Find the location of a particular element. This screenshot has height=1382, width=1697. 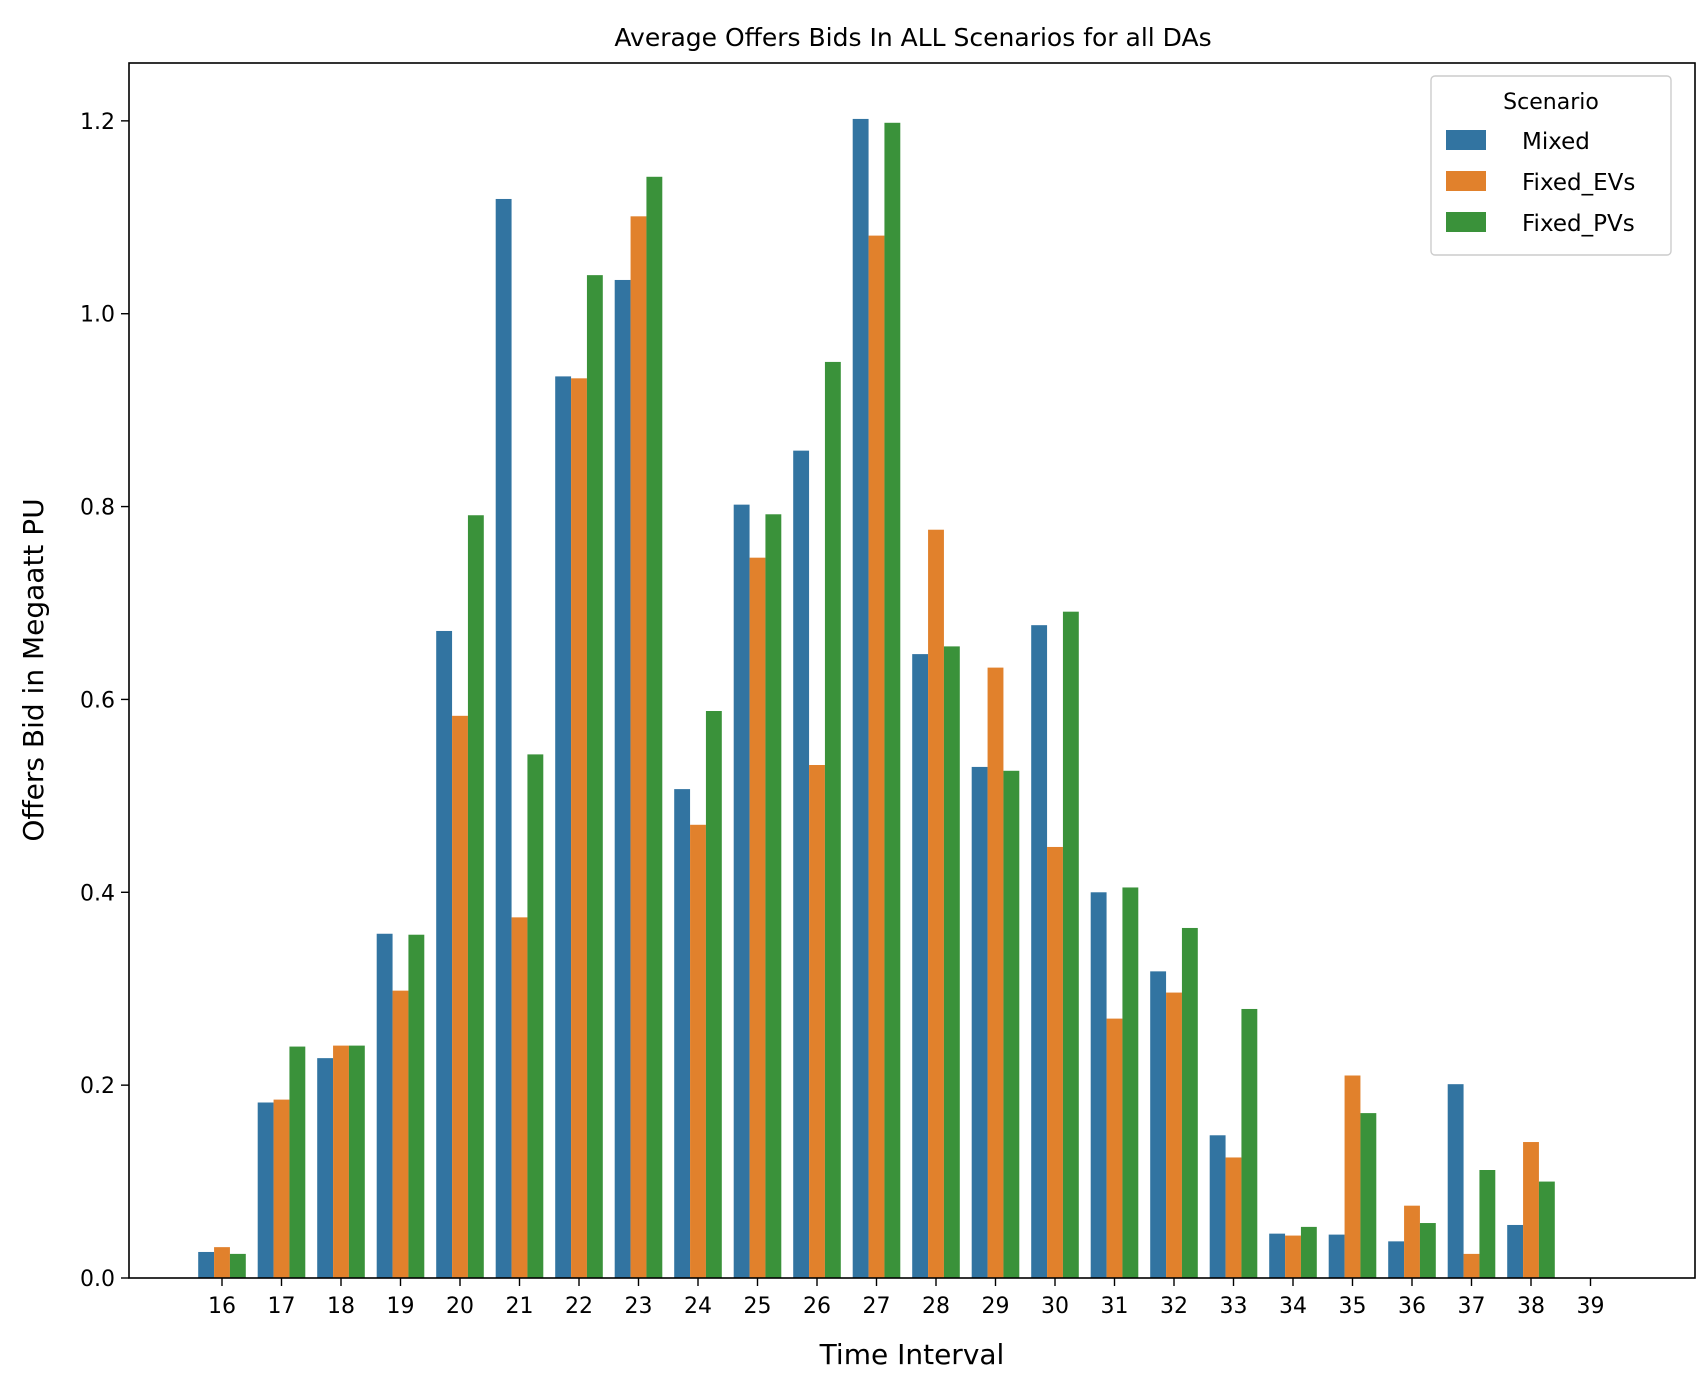

x-tick-label: 21 is located at coordinates (520, 1306).